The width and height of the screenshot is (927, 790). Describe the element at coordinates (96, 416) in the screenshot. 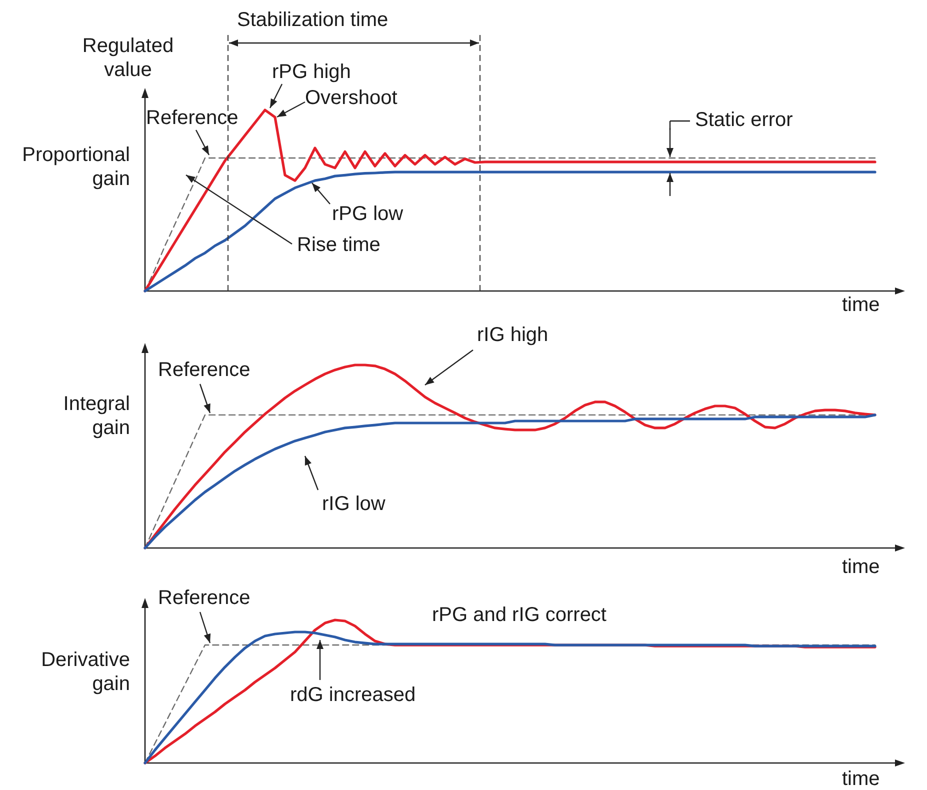

I see `y-axis-title: Integral gain` at that location.